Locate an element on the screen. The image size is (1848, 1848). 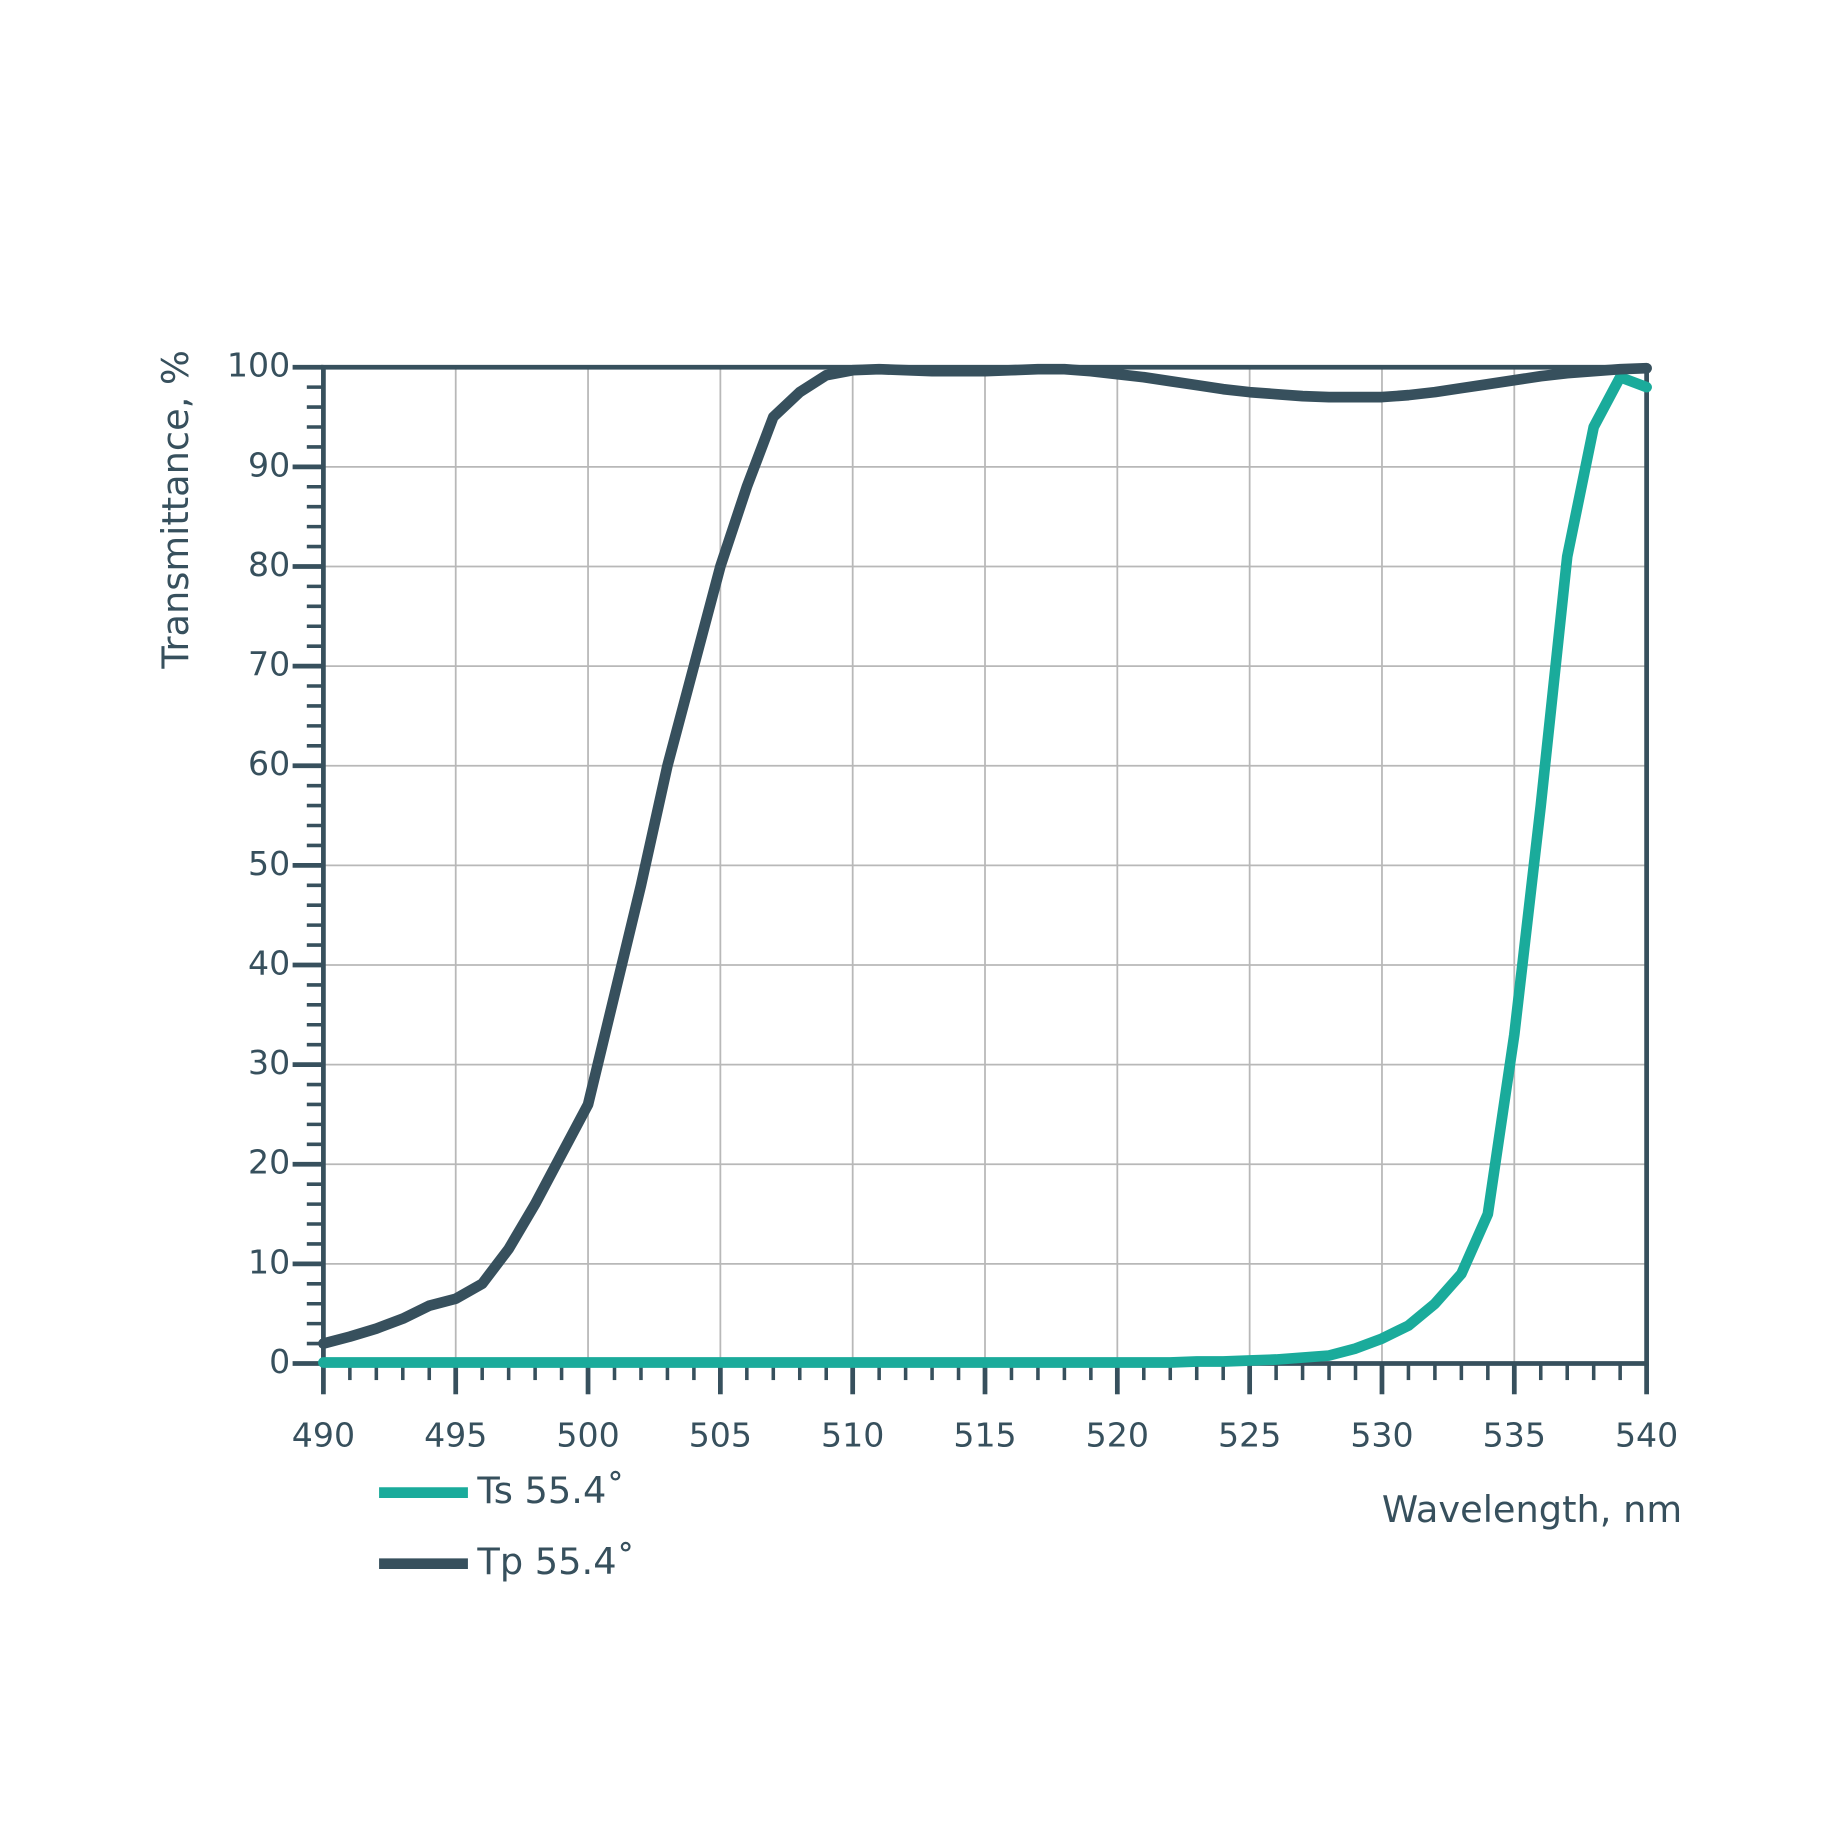
x-tick-label: 510 is located at coordinates (852, 1434).